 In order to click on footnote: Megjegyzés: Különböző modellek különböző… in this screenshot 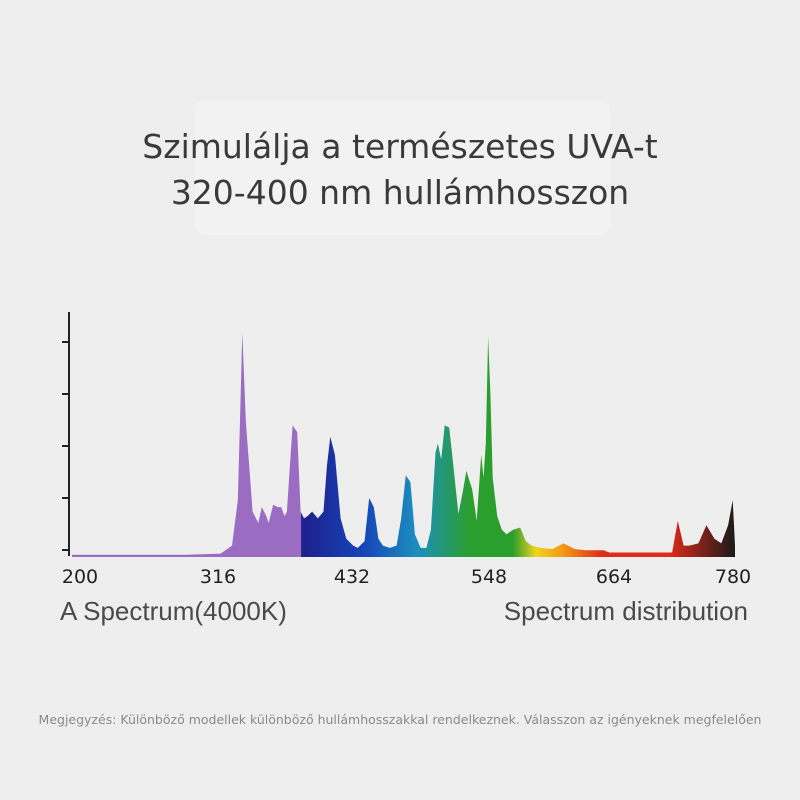, I will do `click(400, 719)`.